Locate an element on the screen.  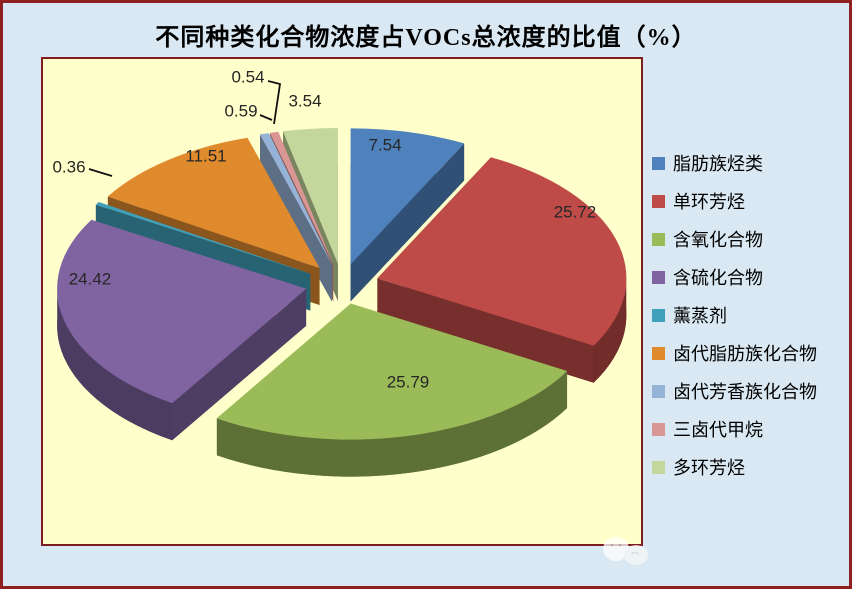
legend-item-label: 多环芳烃 is located at coordinates (709, 468).